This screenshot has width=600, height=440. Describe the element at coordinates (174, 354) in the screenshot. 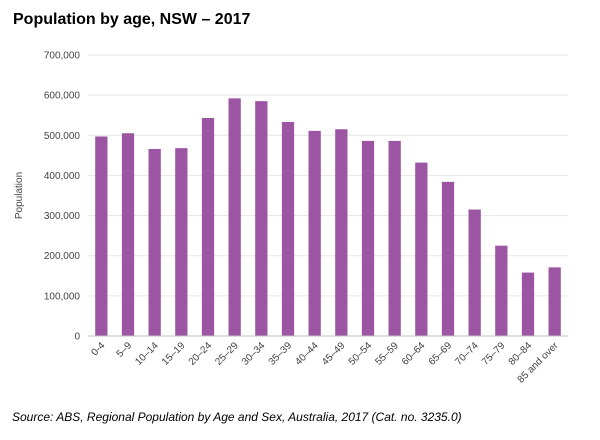

I see `x-tick-label: 15–19` at that location.